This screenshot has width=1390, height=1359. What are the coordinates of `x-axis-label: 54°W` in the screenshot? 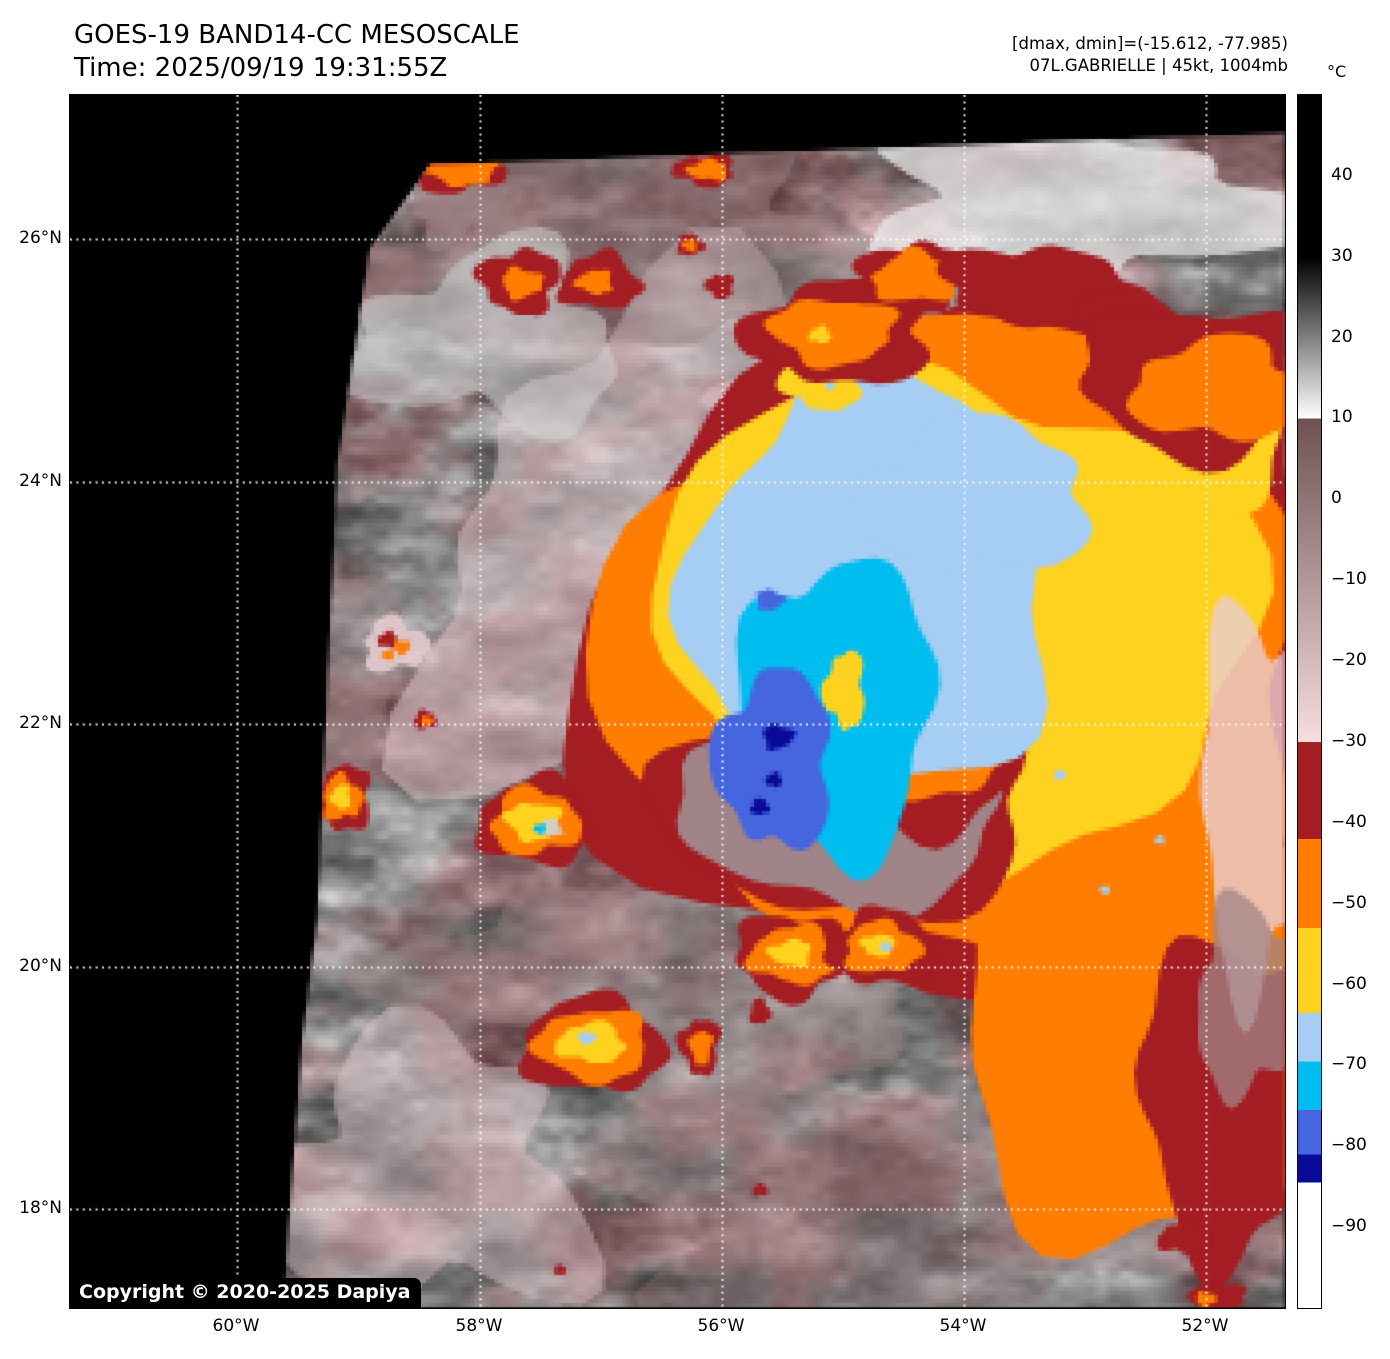 It's located at (963, 1326).